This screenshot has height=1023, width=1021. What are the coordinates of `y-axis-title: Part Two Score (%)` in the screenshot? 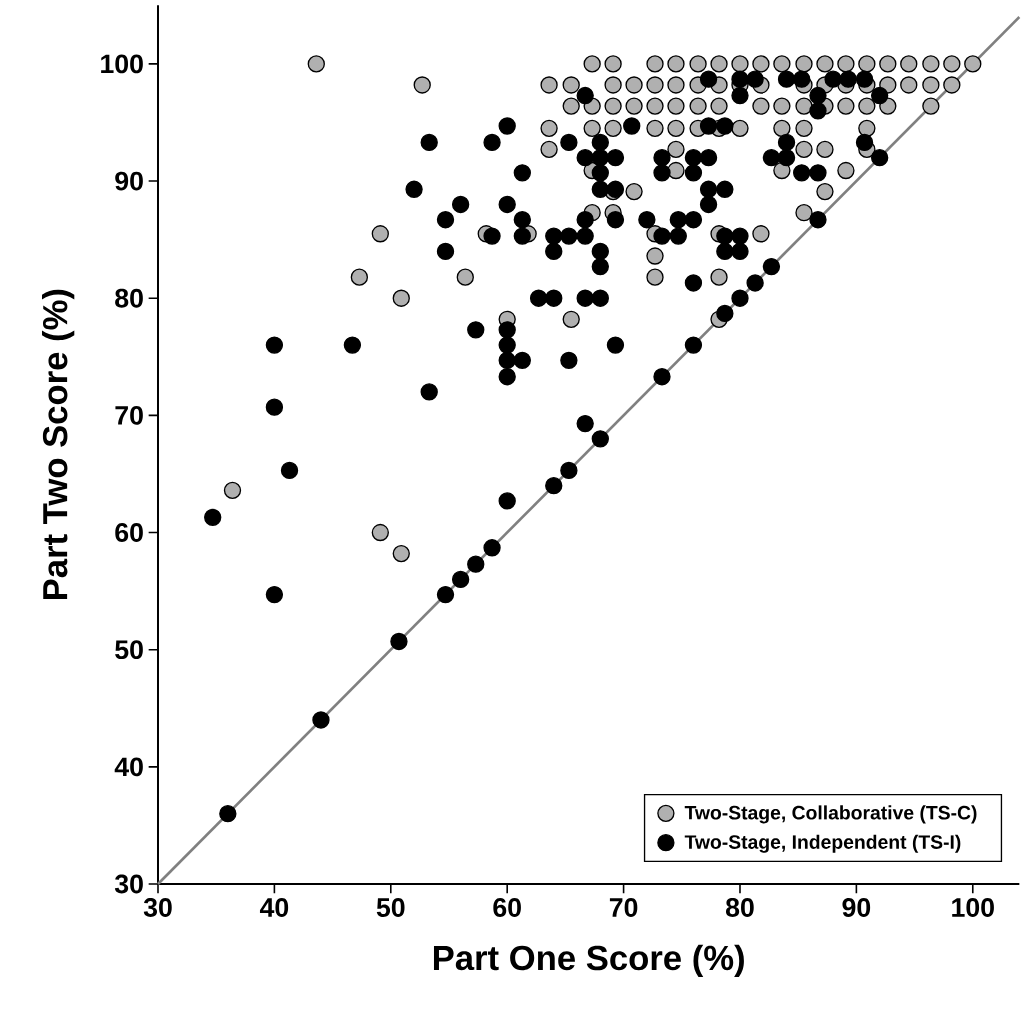 It's located at (58, 444).